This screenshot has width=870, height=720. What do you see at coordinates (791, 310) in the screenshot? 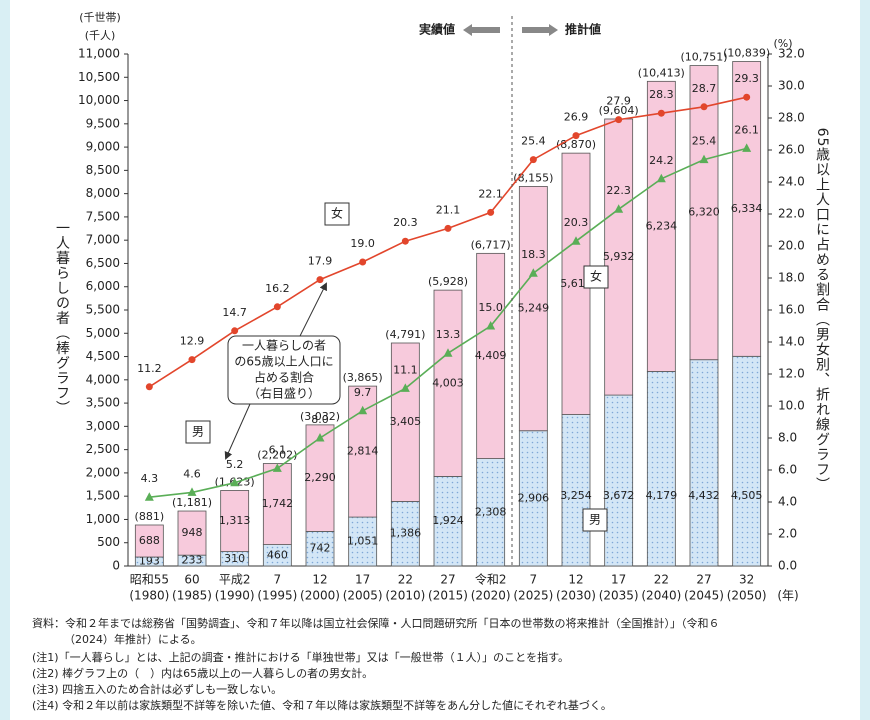
I see `y2-tick-label: 16.0` at bounding box center [791, 310].